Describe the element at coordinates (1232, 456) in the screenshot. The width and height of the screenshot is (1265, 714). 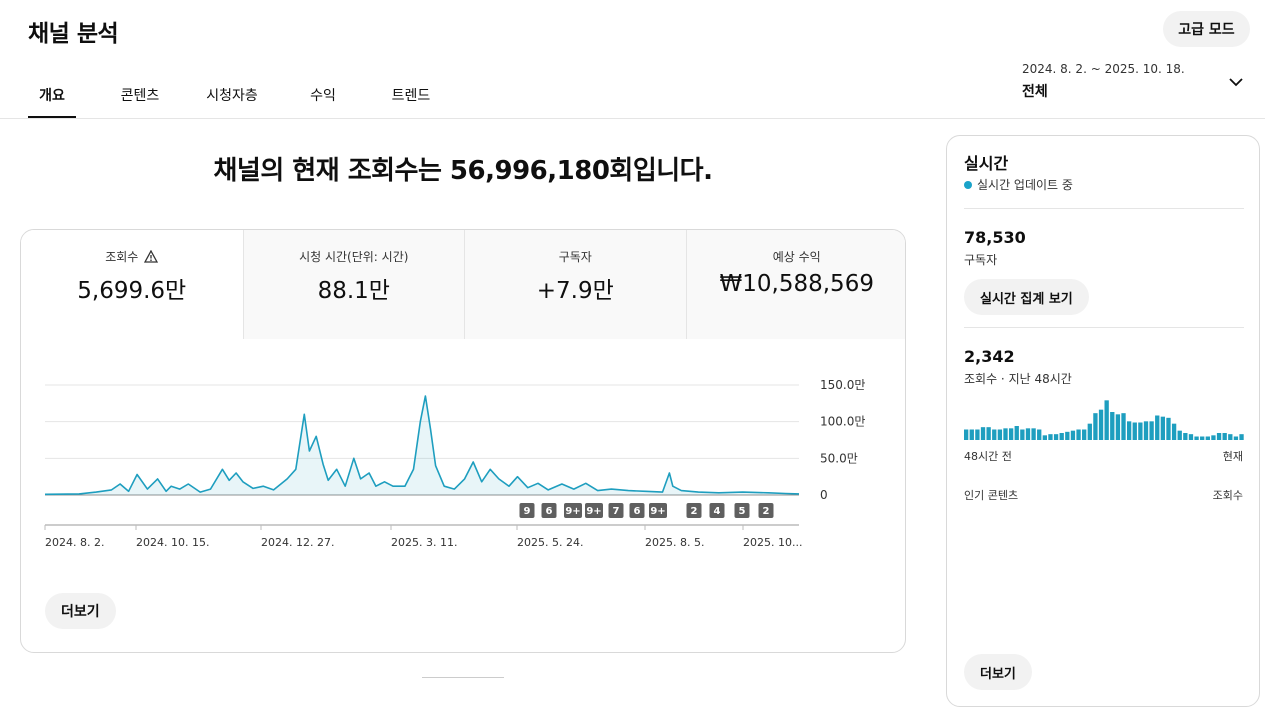
I see `bars-label-right: 현재` at that location.